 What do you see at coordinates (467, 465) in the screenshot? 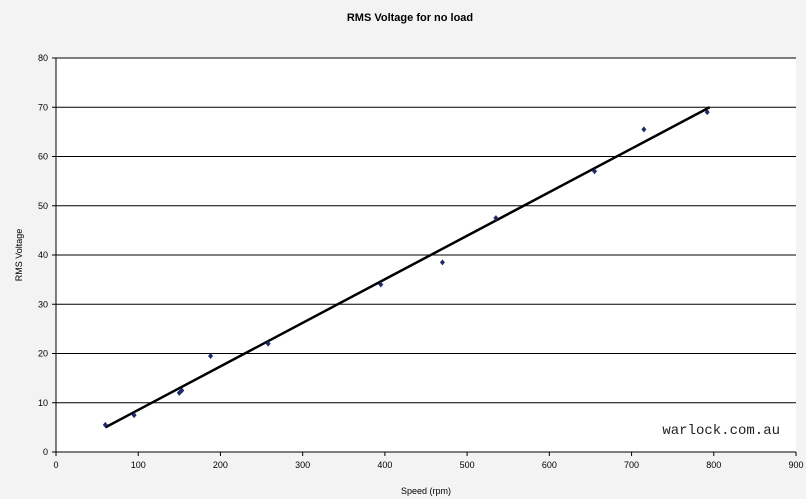
I see `x-tick-label: 500` at bounding box center [467, 465].